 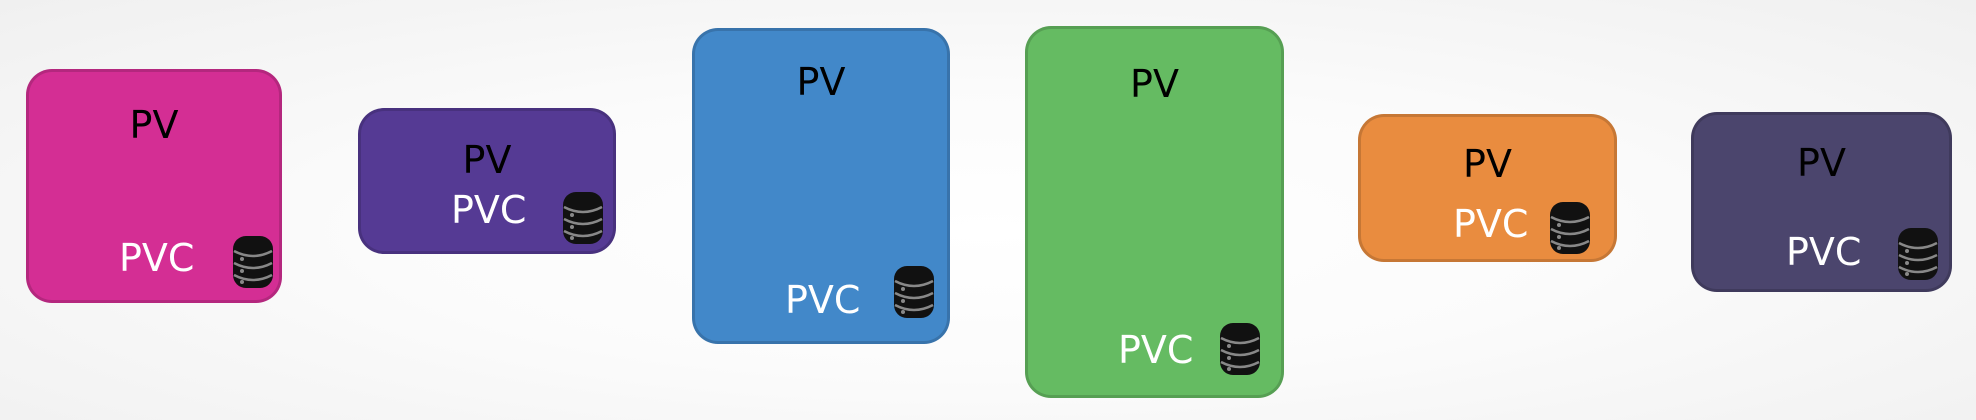 I want to click on pv-box-2: PV PVC, so click(x=487, y=181).